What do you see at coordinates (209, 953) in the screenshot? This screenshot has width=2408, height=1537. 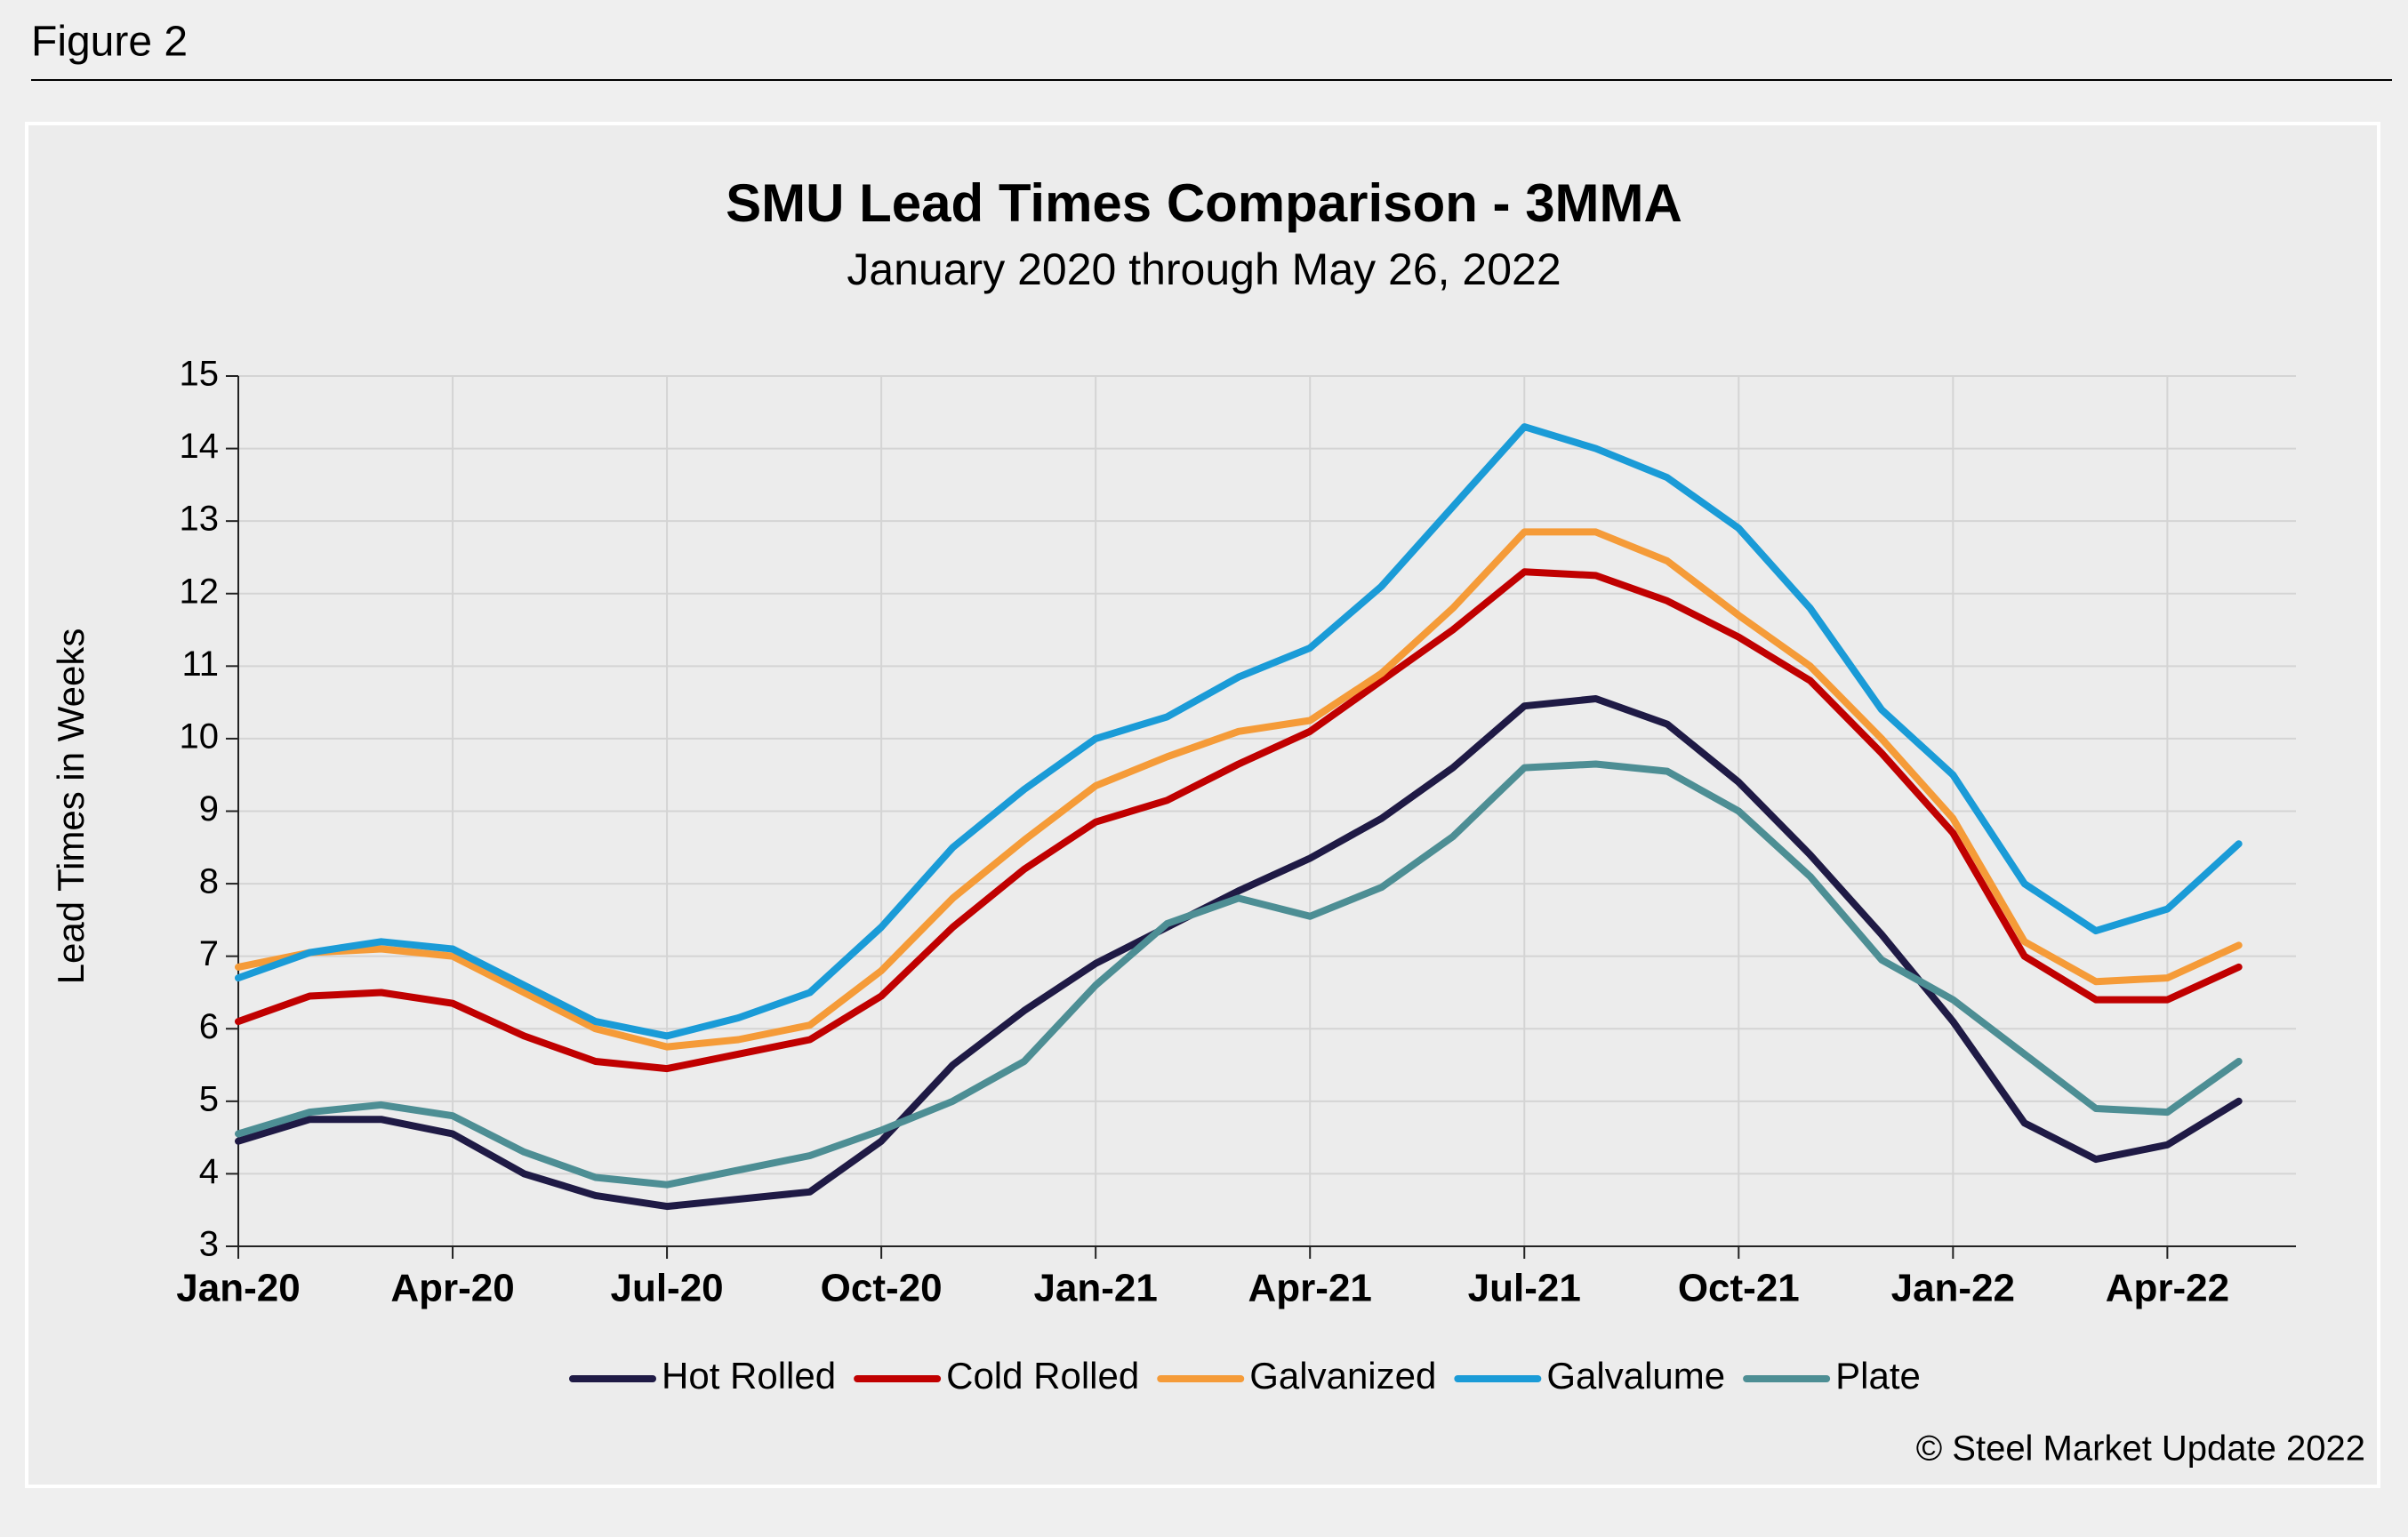 I see `y-tick-label: 7` at bounding box center [209, 953].